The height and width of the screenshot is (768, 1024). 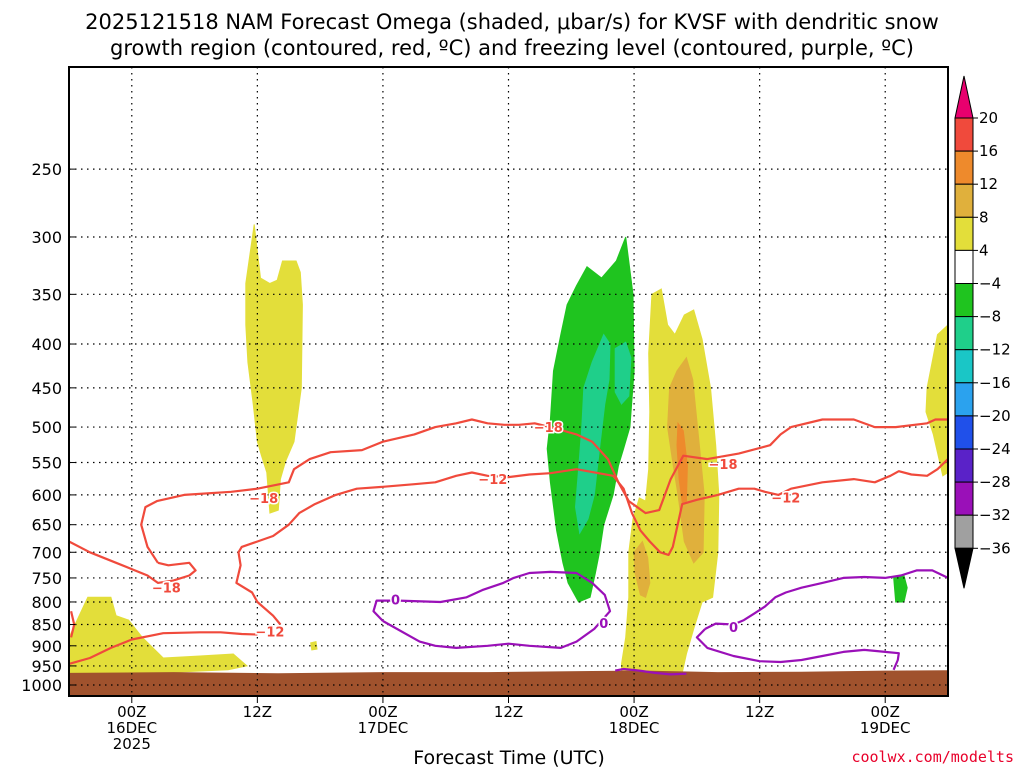 I want to click on freezing-level-0-main, so click(x=492, y=610).